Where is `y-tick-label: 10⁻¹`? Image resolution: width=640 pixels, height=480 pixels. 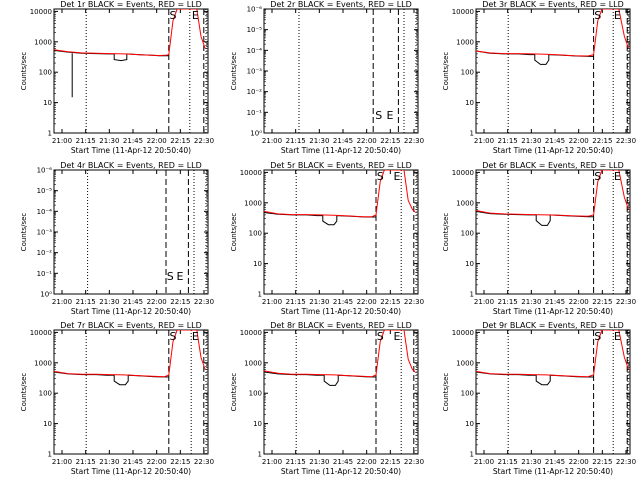 y-tick-label: 10⁻¹ is located at coordinates (255, 113).